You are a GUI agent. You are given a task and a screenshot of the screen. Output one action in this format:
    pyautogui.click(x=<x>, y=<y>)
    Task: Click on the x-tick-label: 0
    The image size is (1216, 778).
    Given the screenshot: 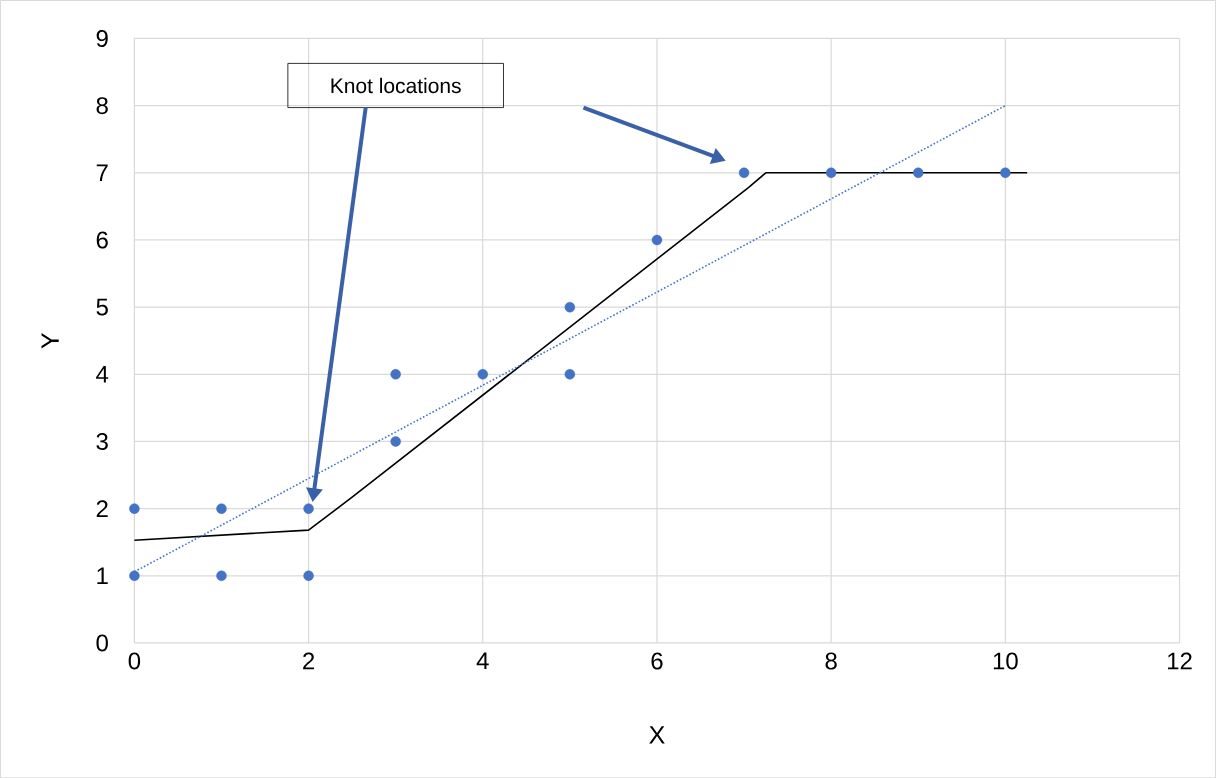 What is the action you would take?
    pyautogui.click(x=134, y=661)
    